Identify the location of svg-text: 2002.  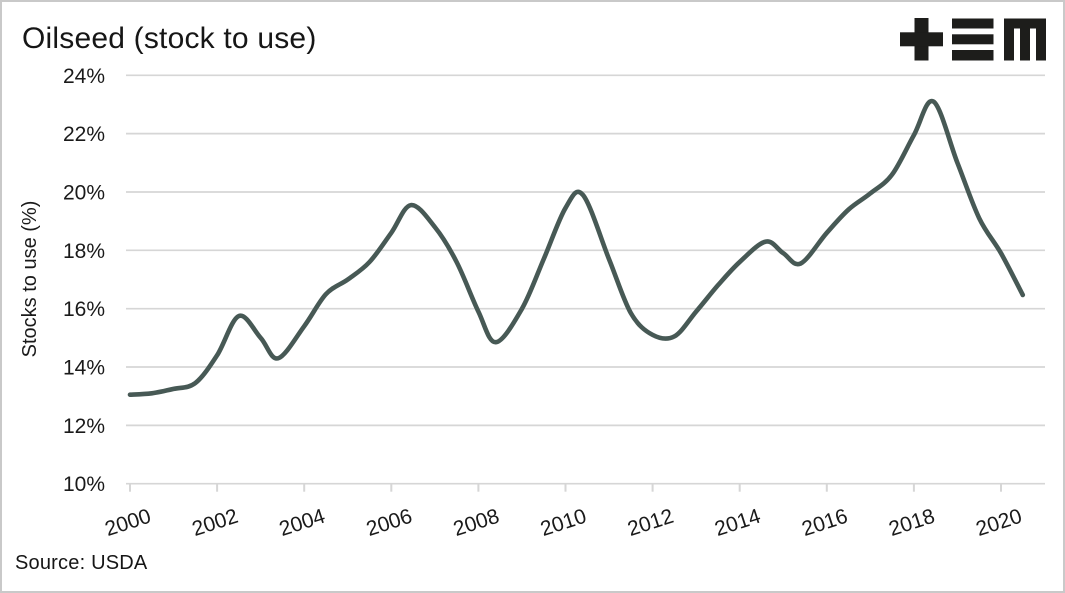
(215, 523).